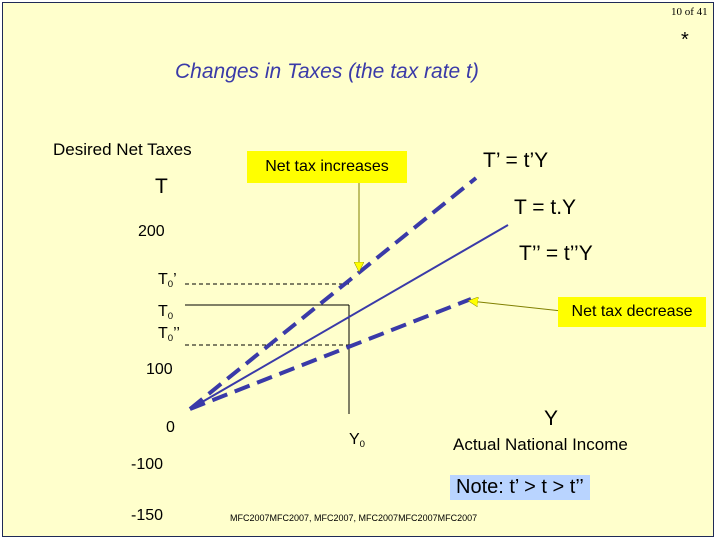 The width and height of the screenshot is (720, 540). What do you see at coordinates (330, 354) in the screenshot?
I see `series-line-t-double-prime` at bounding box center [330, 354].